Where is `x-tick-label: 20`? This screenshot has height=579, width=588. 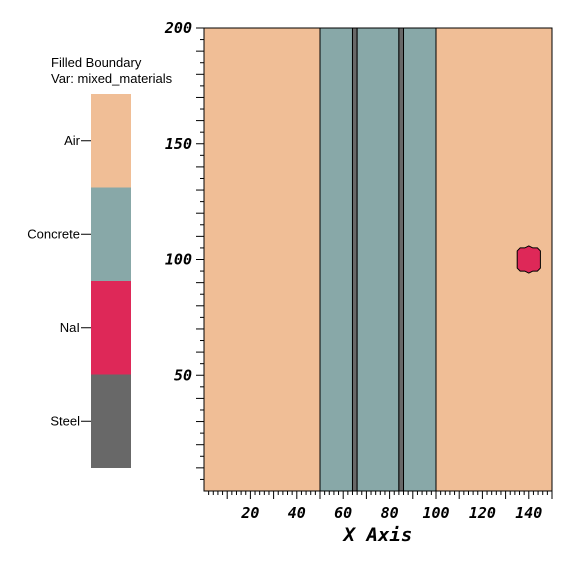 x-tick-label: 20 is located at coordinates (249, 513).